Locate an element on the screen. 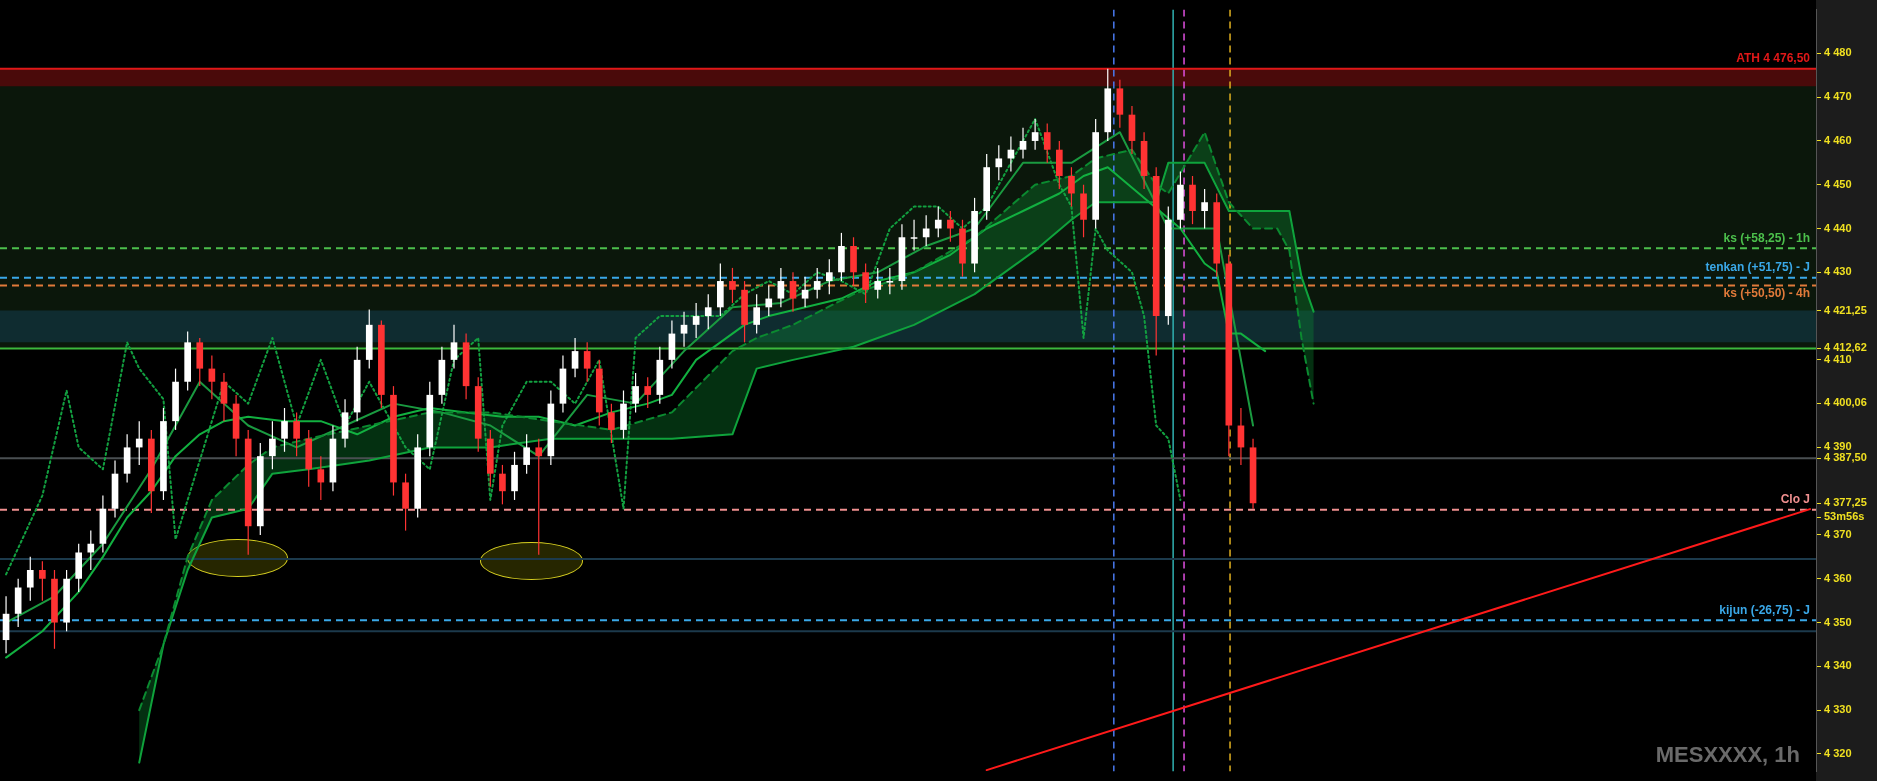  ref-line-label: ks (+50,50) - 4h is located at coordinates (1766, 292).